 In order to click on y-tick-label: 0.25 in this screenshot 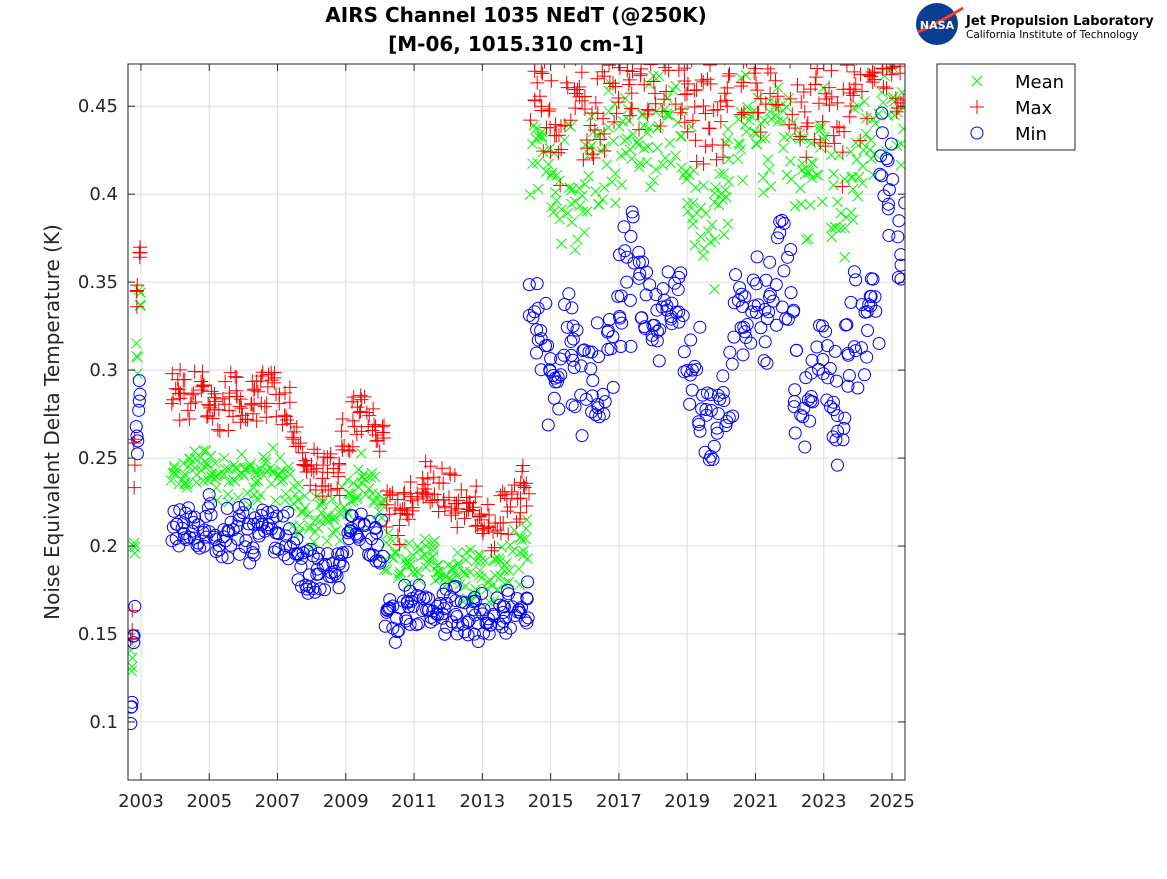, I will do `click(98, 458)`.